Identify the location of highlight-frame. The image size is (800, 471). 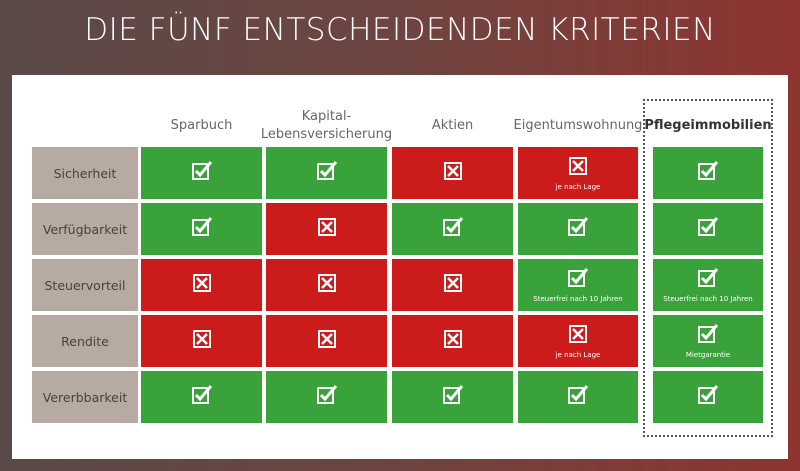
(708, 268).